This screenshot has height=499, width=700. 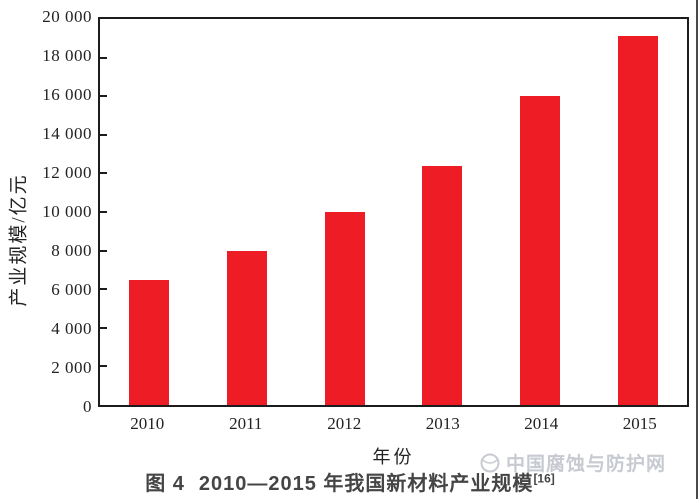 I want to click on y-tick-label: 8 000, so click(x=71, y=250).